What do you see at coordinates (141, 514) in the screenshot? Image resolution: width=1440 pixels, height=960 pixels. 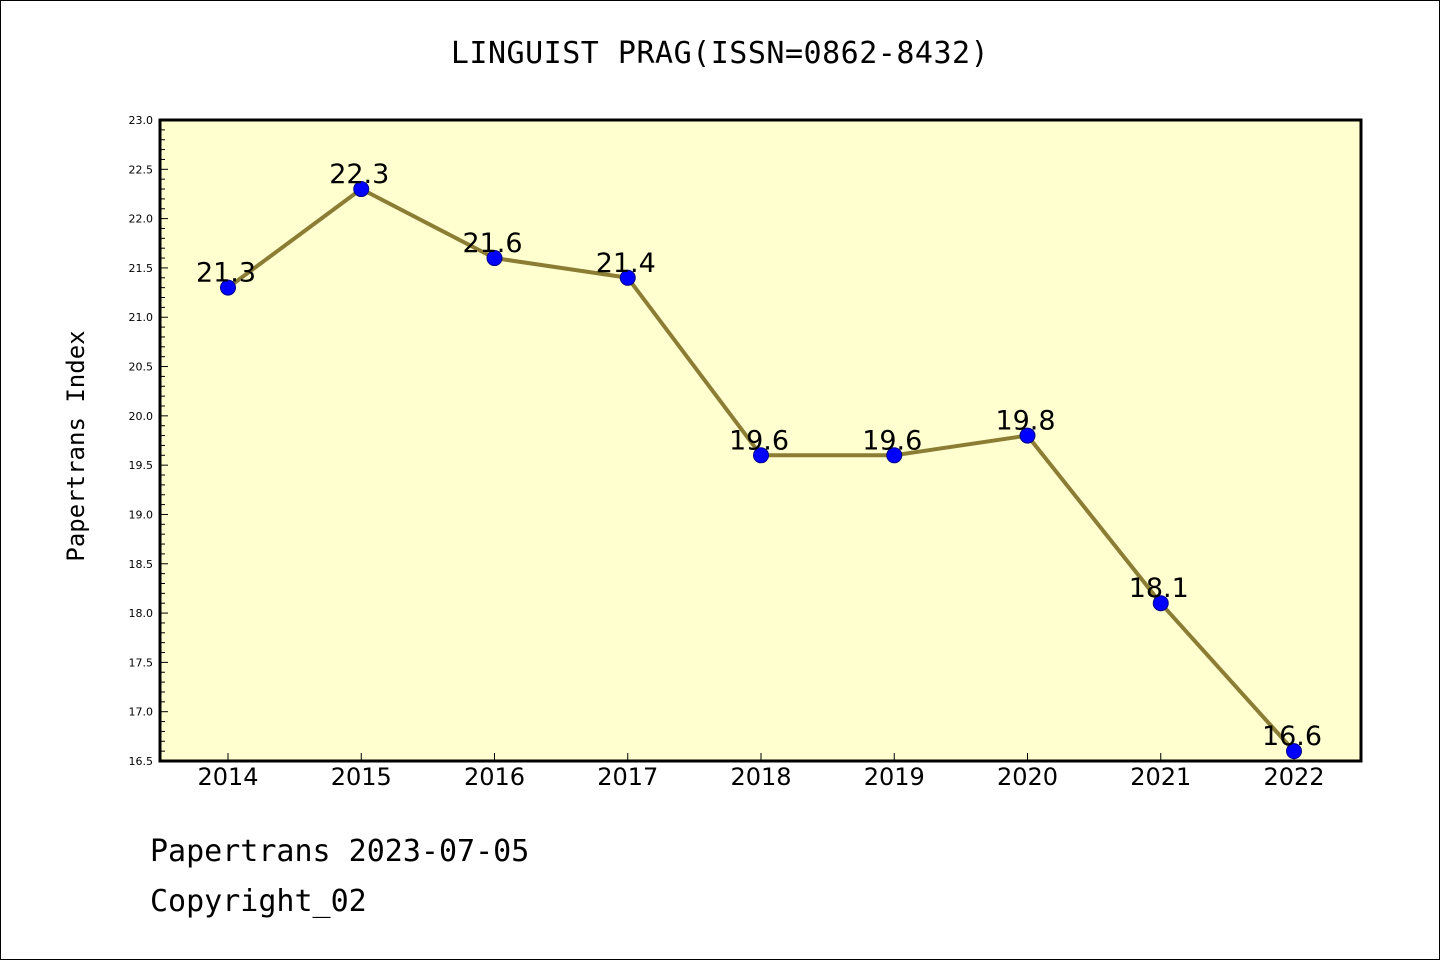 I see `y-tick-label: 19.0` at bounding box center [141, 514].